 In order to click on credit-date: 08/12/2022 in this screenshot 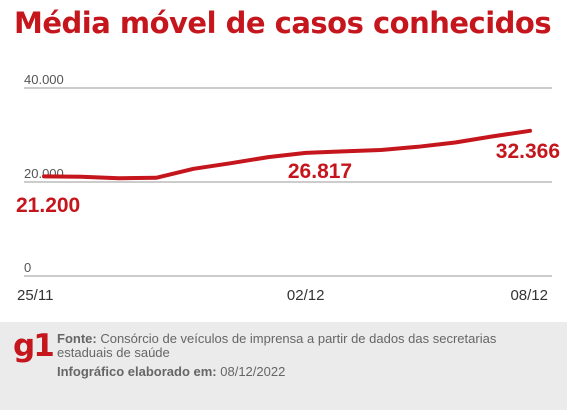, I will do `click(251, 371)`.